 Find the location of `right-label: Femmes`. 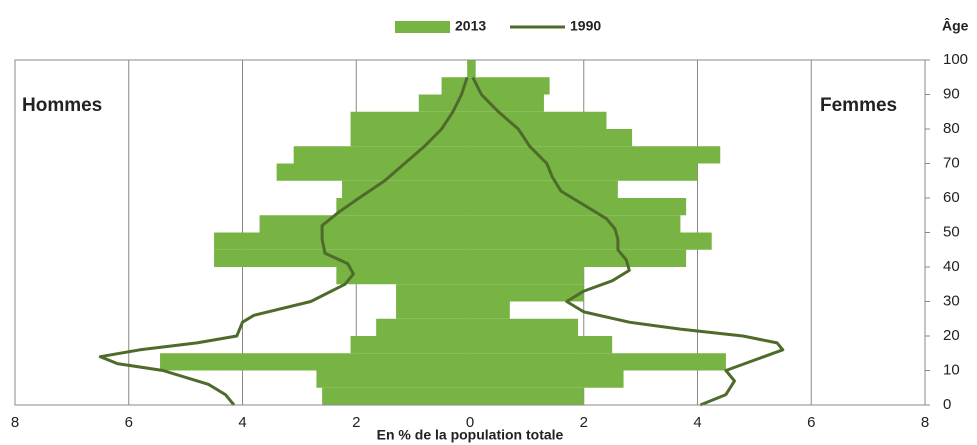

right-label: Femmes is located at coordinates (858, 105).